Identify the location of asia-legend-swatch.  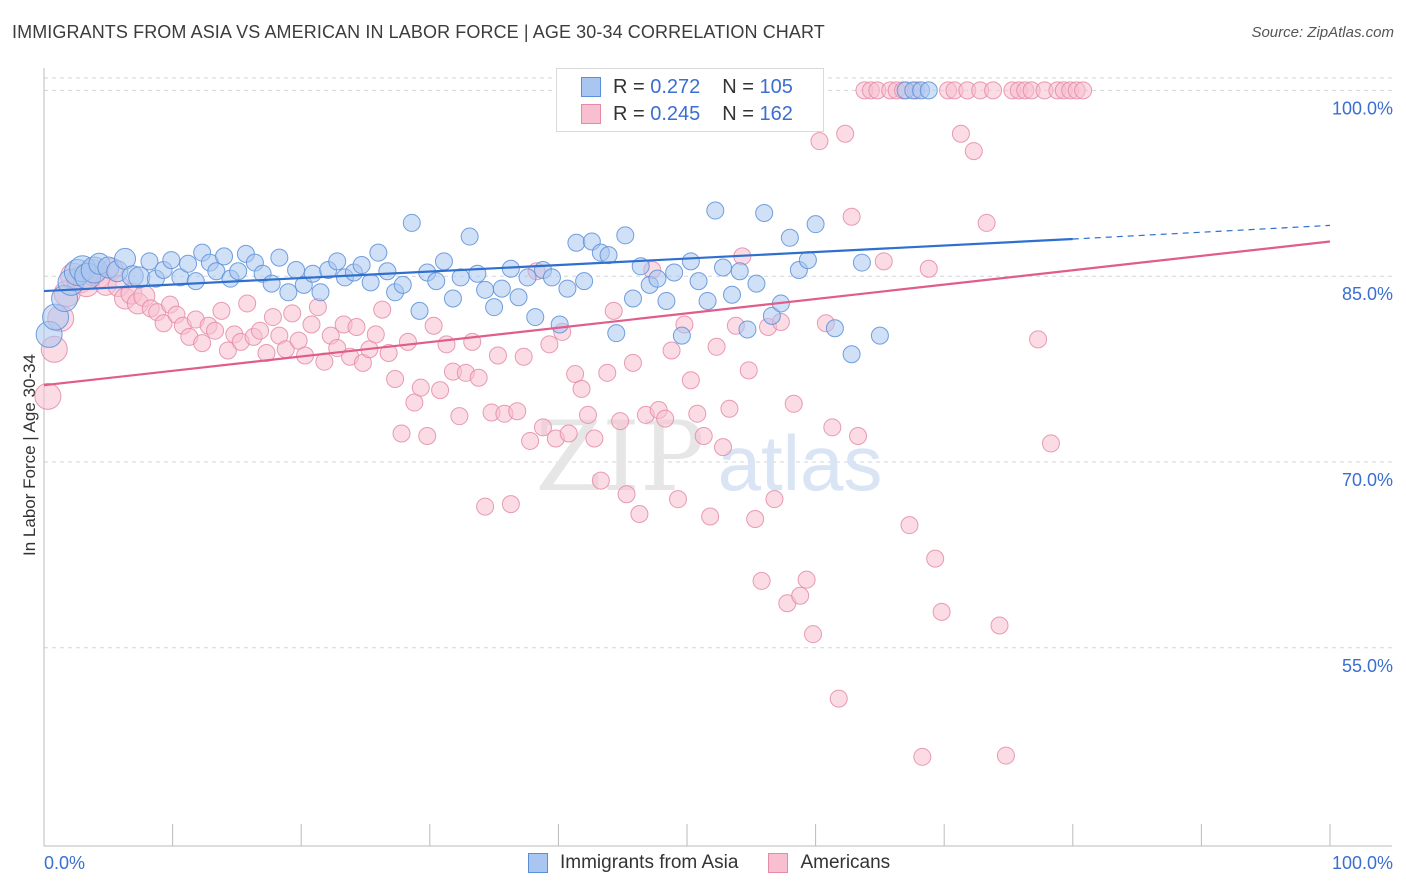
(538, 863).